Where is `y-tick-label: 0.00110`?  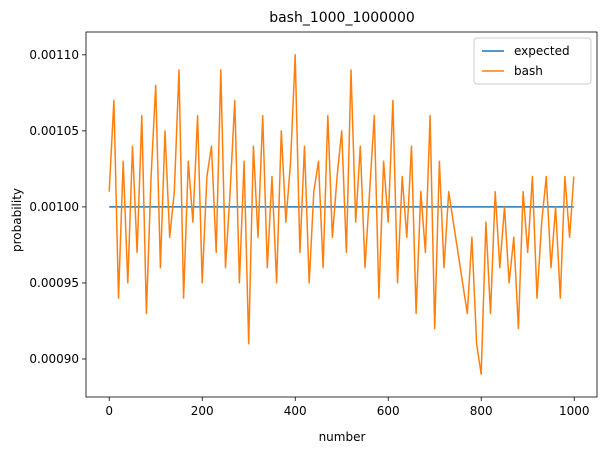 y-tick-label: 0.00110 is located at coordinates (54, 55).